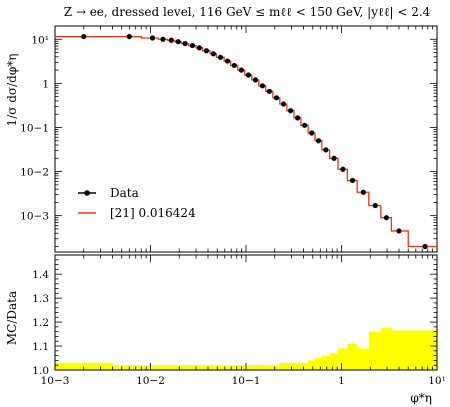 This screenshot has height=407, width=450. Describe the element at coordinates (437, 381) in the screenshot. I see `x-tick-label: 10¹` at that location.